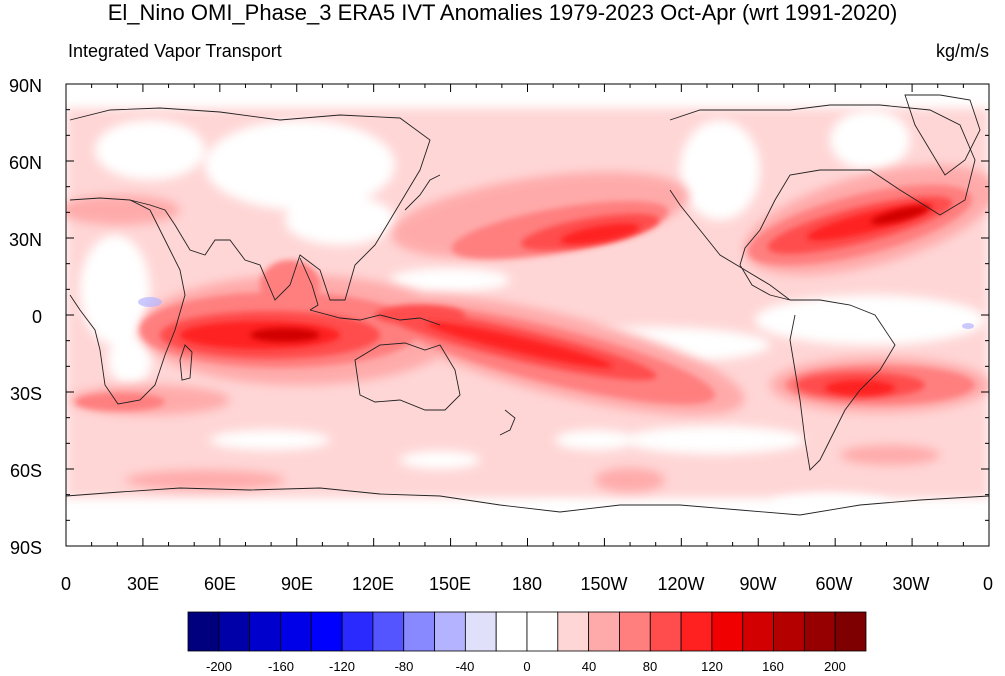 This screenshot has height=676, width=1005. Describe the element at coordinates (25, 548) in the screenshot. I see `lat-label-90s: 90S` at that location.